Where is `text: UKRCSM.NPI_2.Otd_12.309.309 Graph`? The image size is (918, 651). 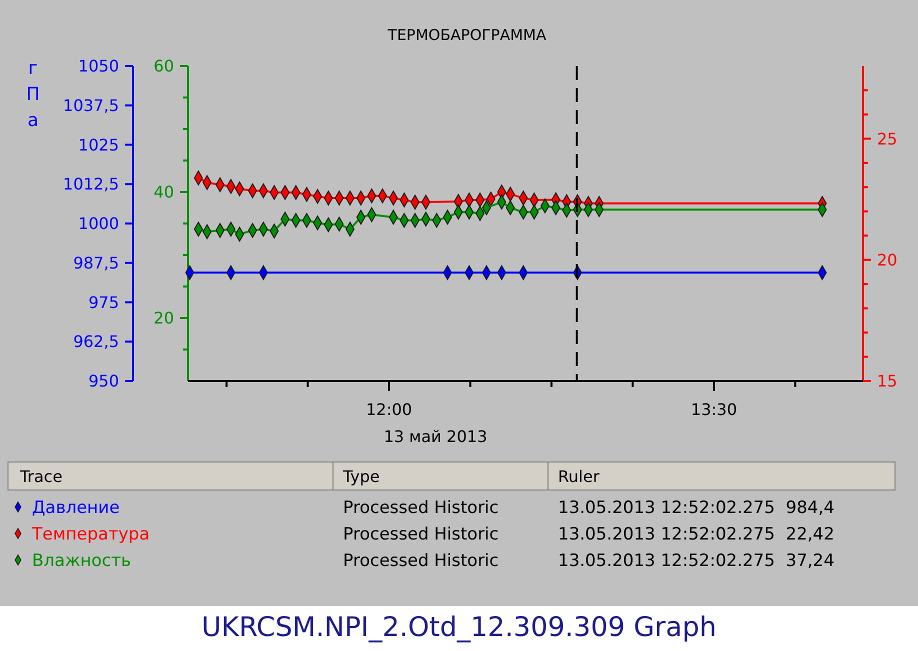
text: UKRCSM.NPI_2.Otd_12.309.309 Graph is located at coordinates (459, 627).